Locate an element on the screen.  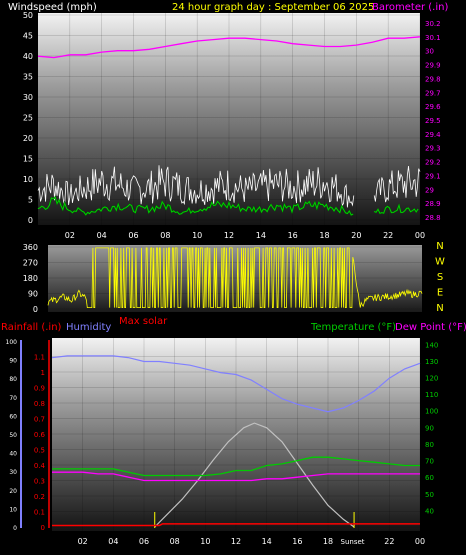
barometer-tick-label: 30 is located at coordinates (429, 52).